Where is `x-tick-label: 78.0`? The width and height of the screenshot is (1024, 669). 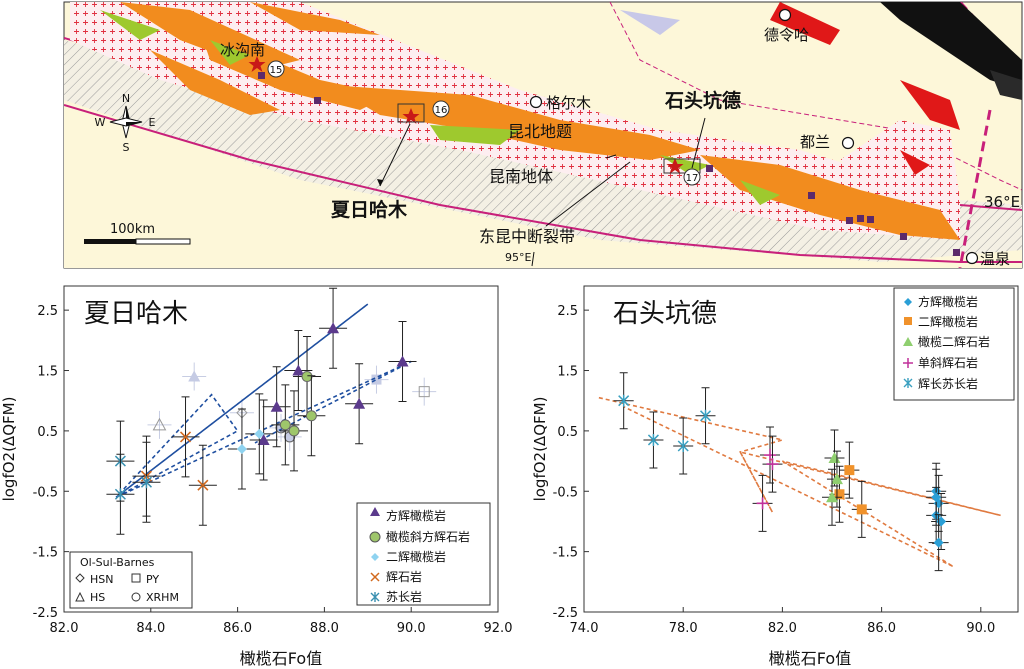
x-tick-label: 78.0 is located at coordinates (683, 628).